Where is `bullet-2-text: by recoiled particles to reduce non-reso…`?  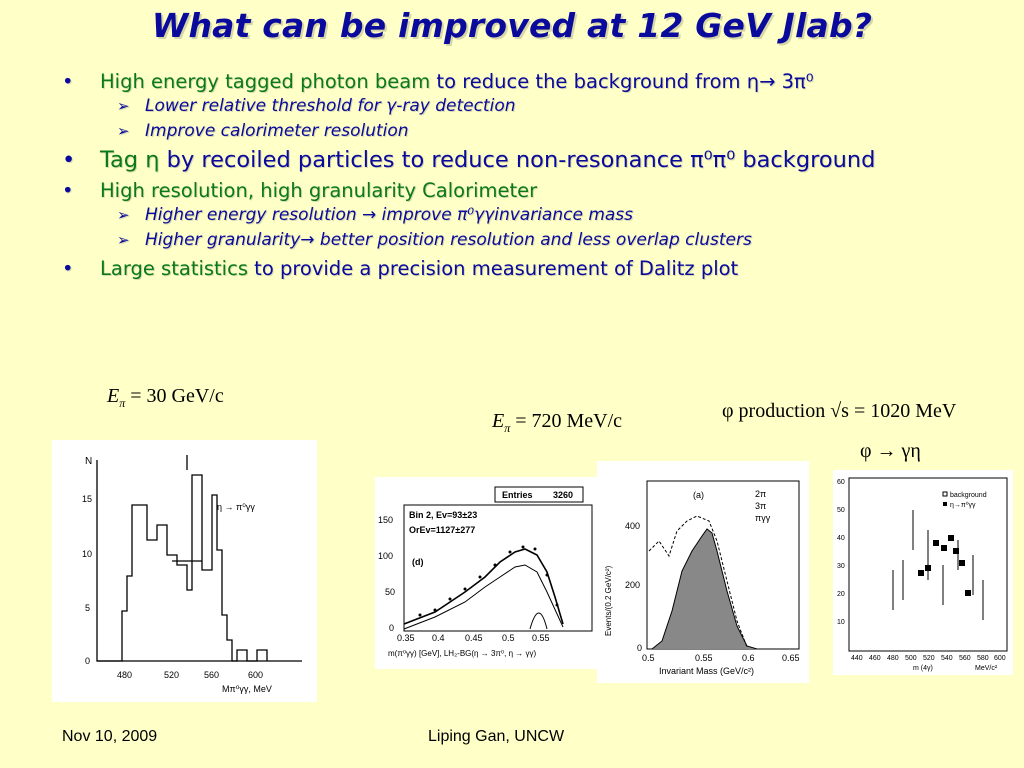 bullet-2-text: by recoiled particles to reduce non-reso… is located at coordinates (517, 160).